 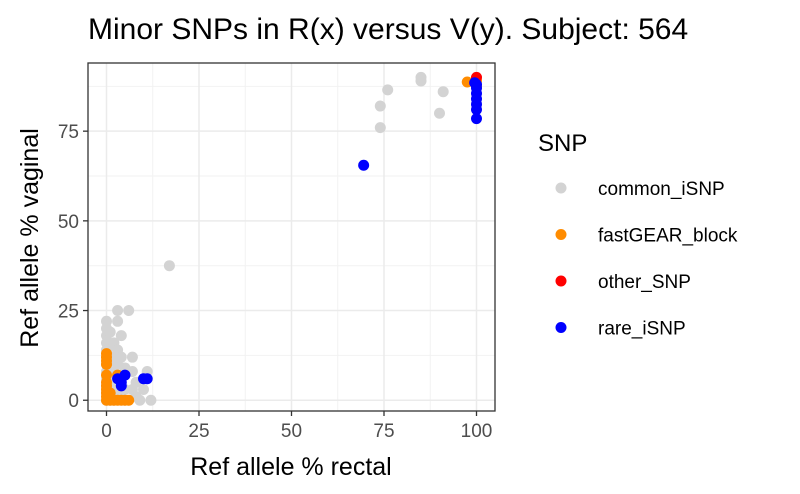 I want to click on y-tick-label: 0, so click(x=73, y=401).